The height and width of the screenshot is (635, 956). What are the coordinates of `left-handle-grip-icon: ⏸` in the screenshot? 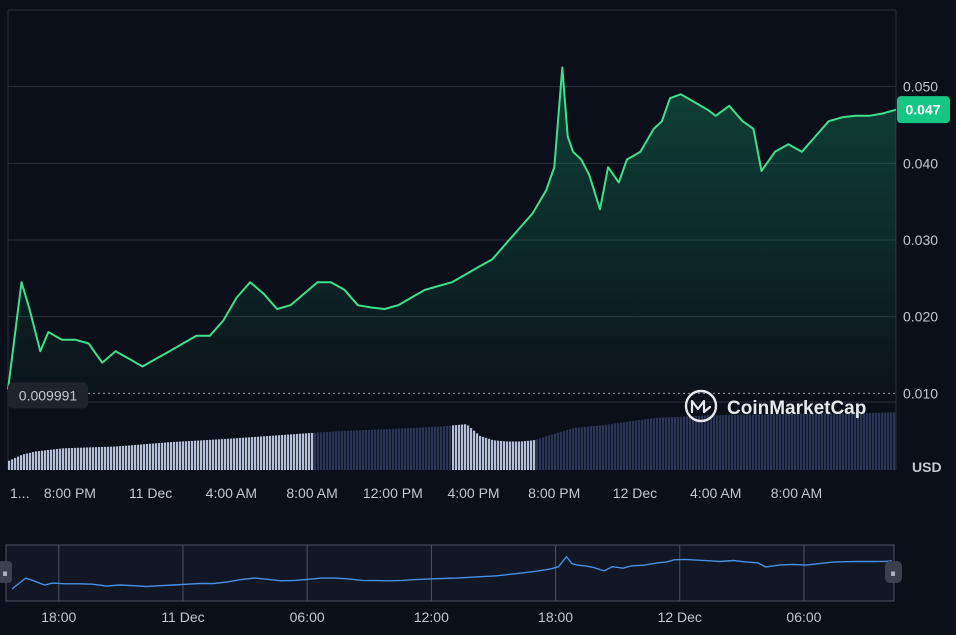 It's located at (5, 574).